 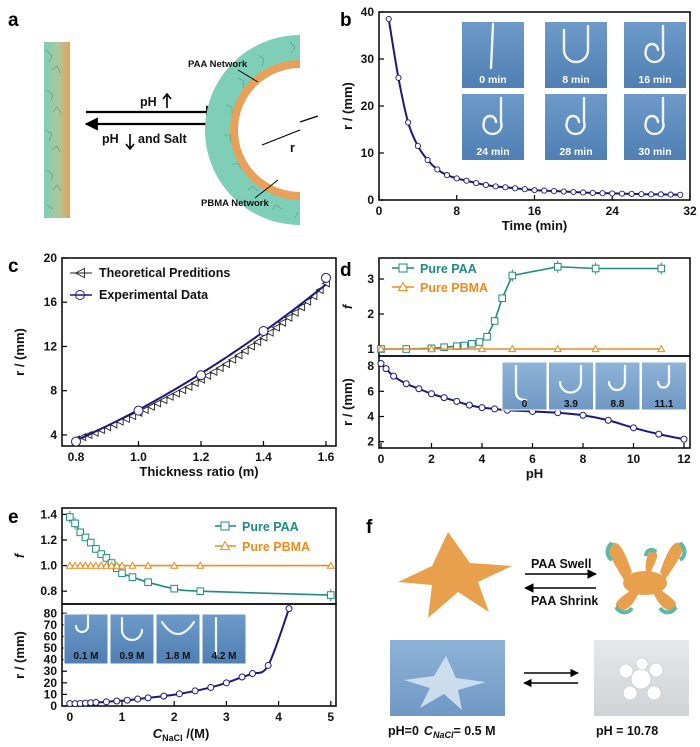 I want to click on d-x-tick-label: 2, so click(x=431, y=459).